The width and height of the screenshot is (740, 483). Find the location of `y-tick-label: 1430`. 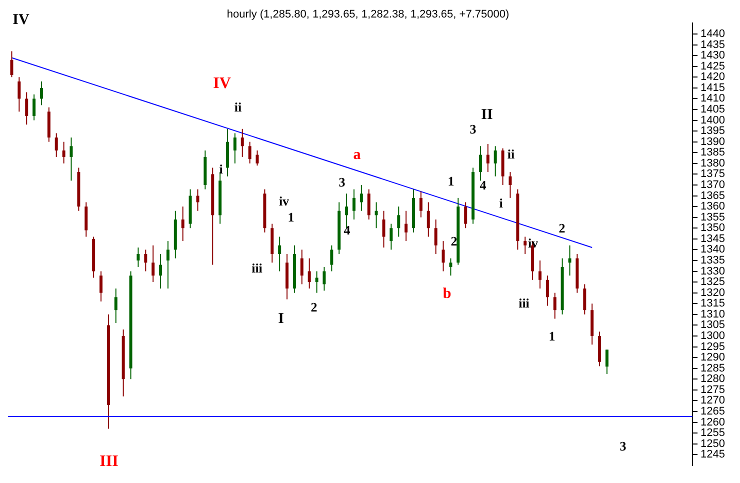

y-tick-label: 1430 is located at coordinates (713, 56).